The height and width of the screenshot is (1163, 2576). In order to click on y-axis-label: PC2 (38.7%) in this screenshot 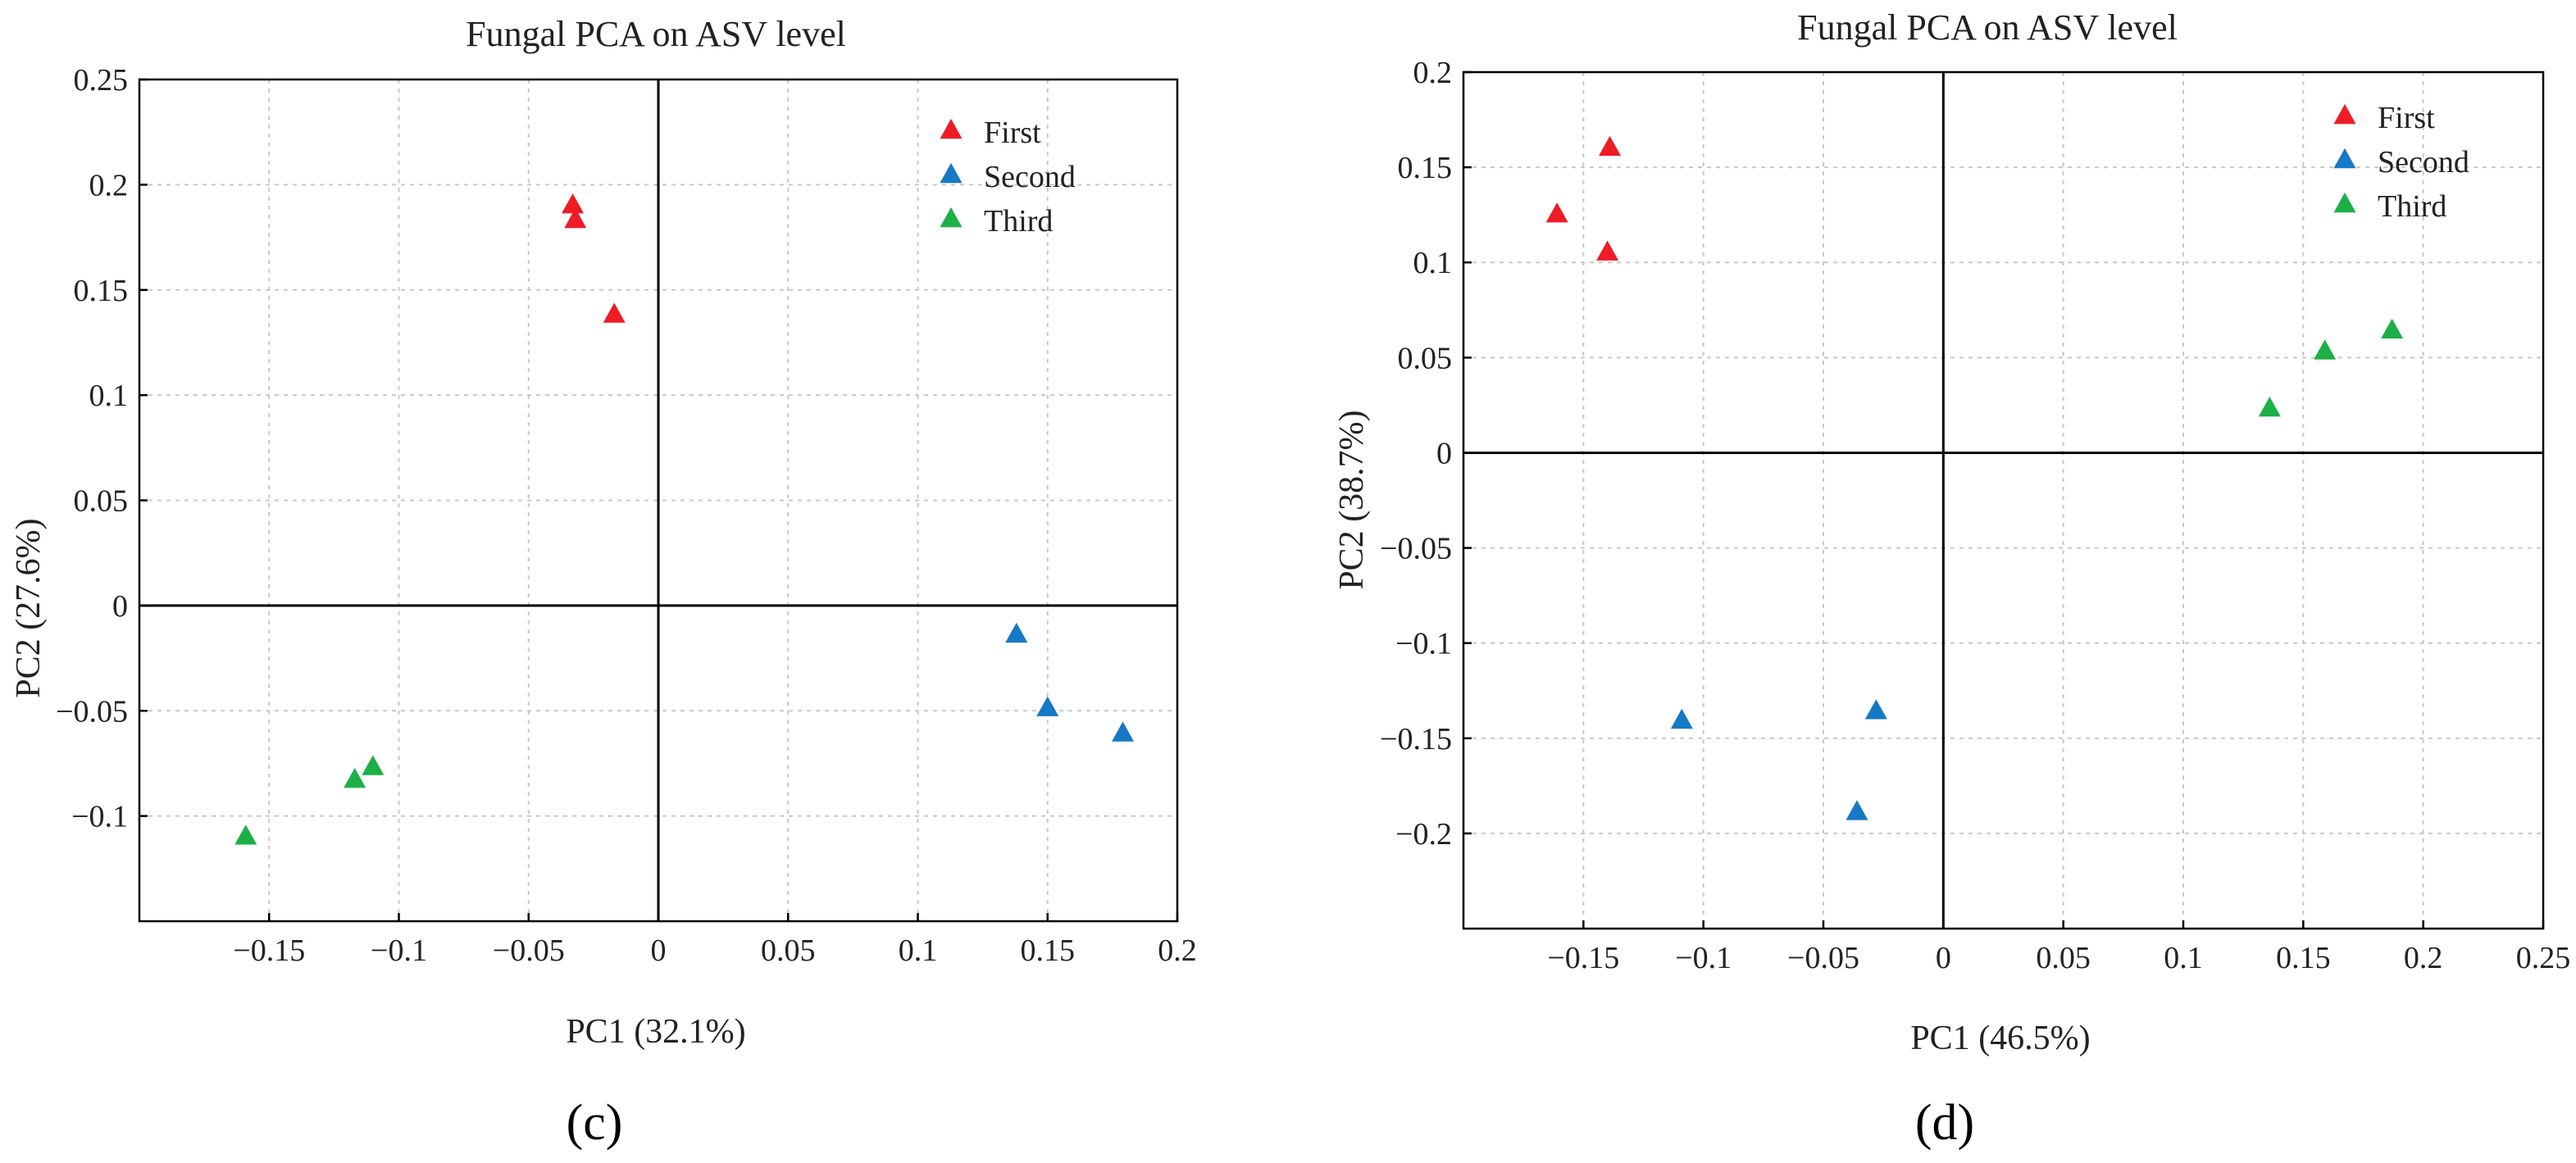, I will do `click(1352, 499)`.